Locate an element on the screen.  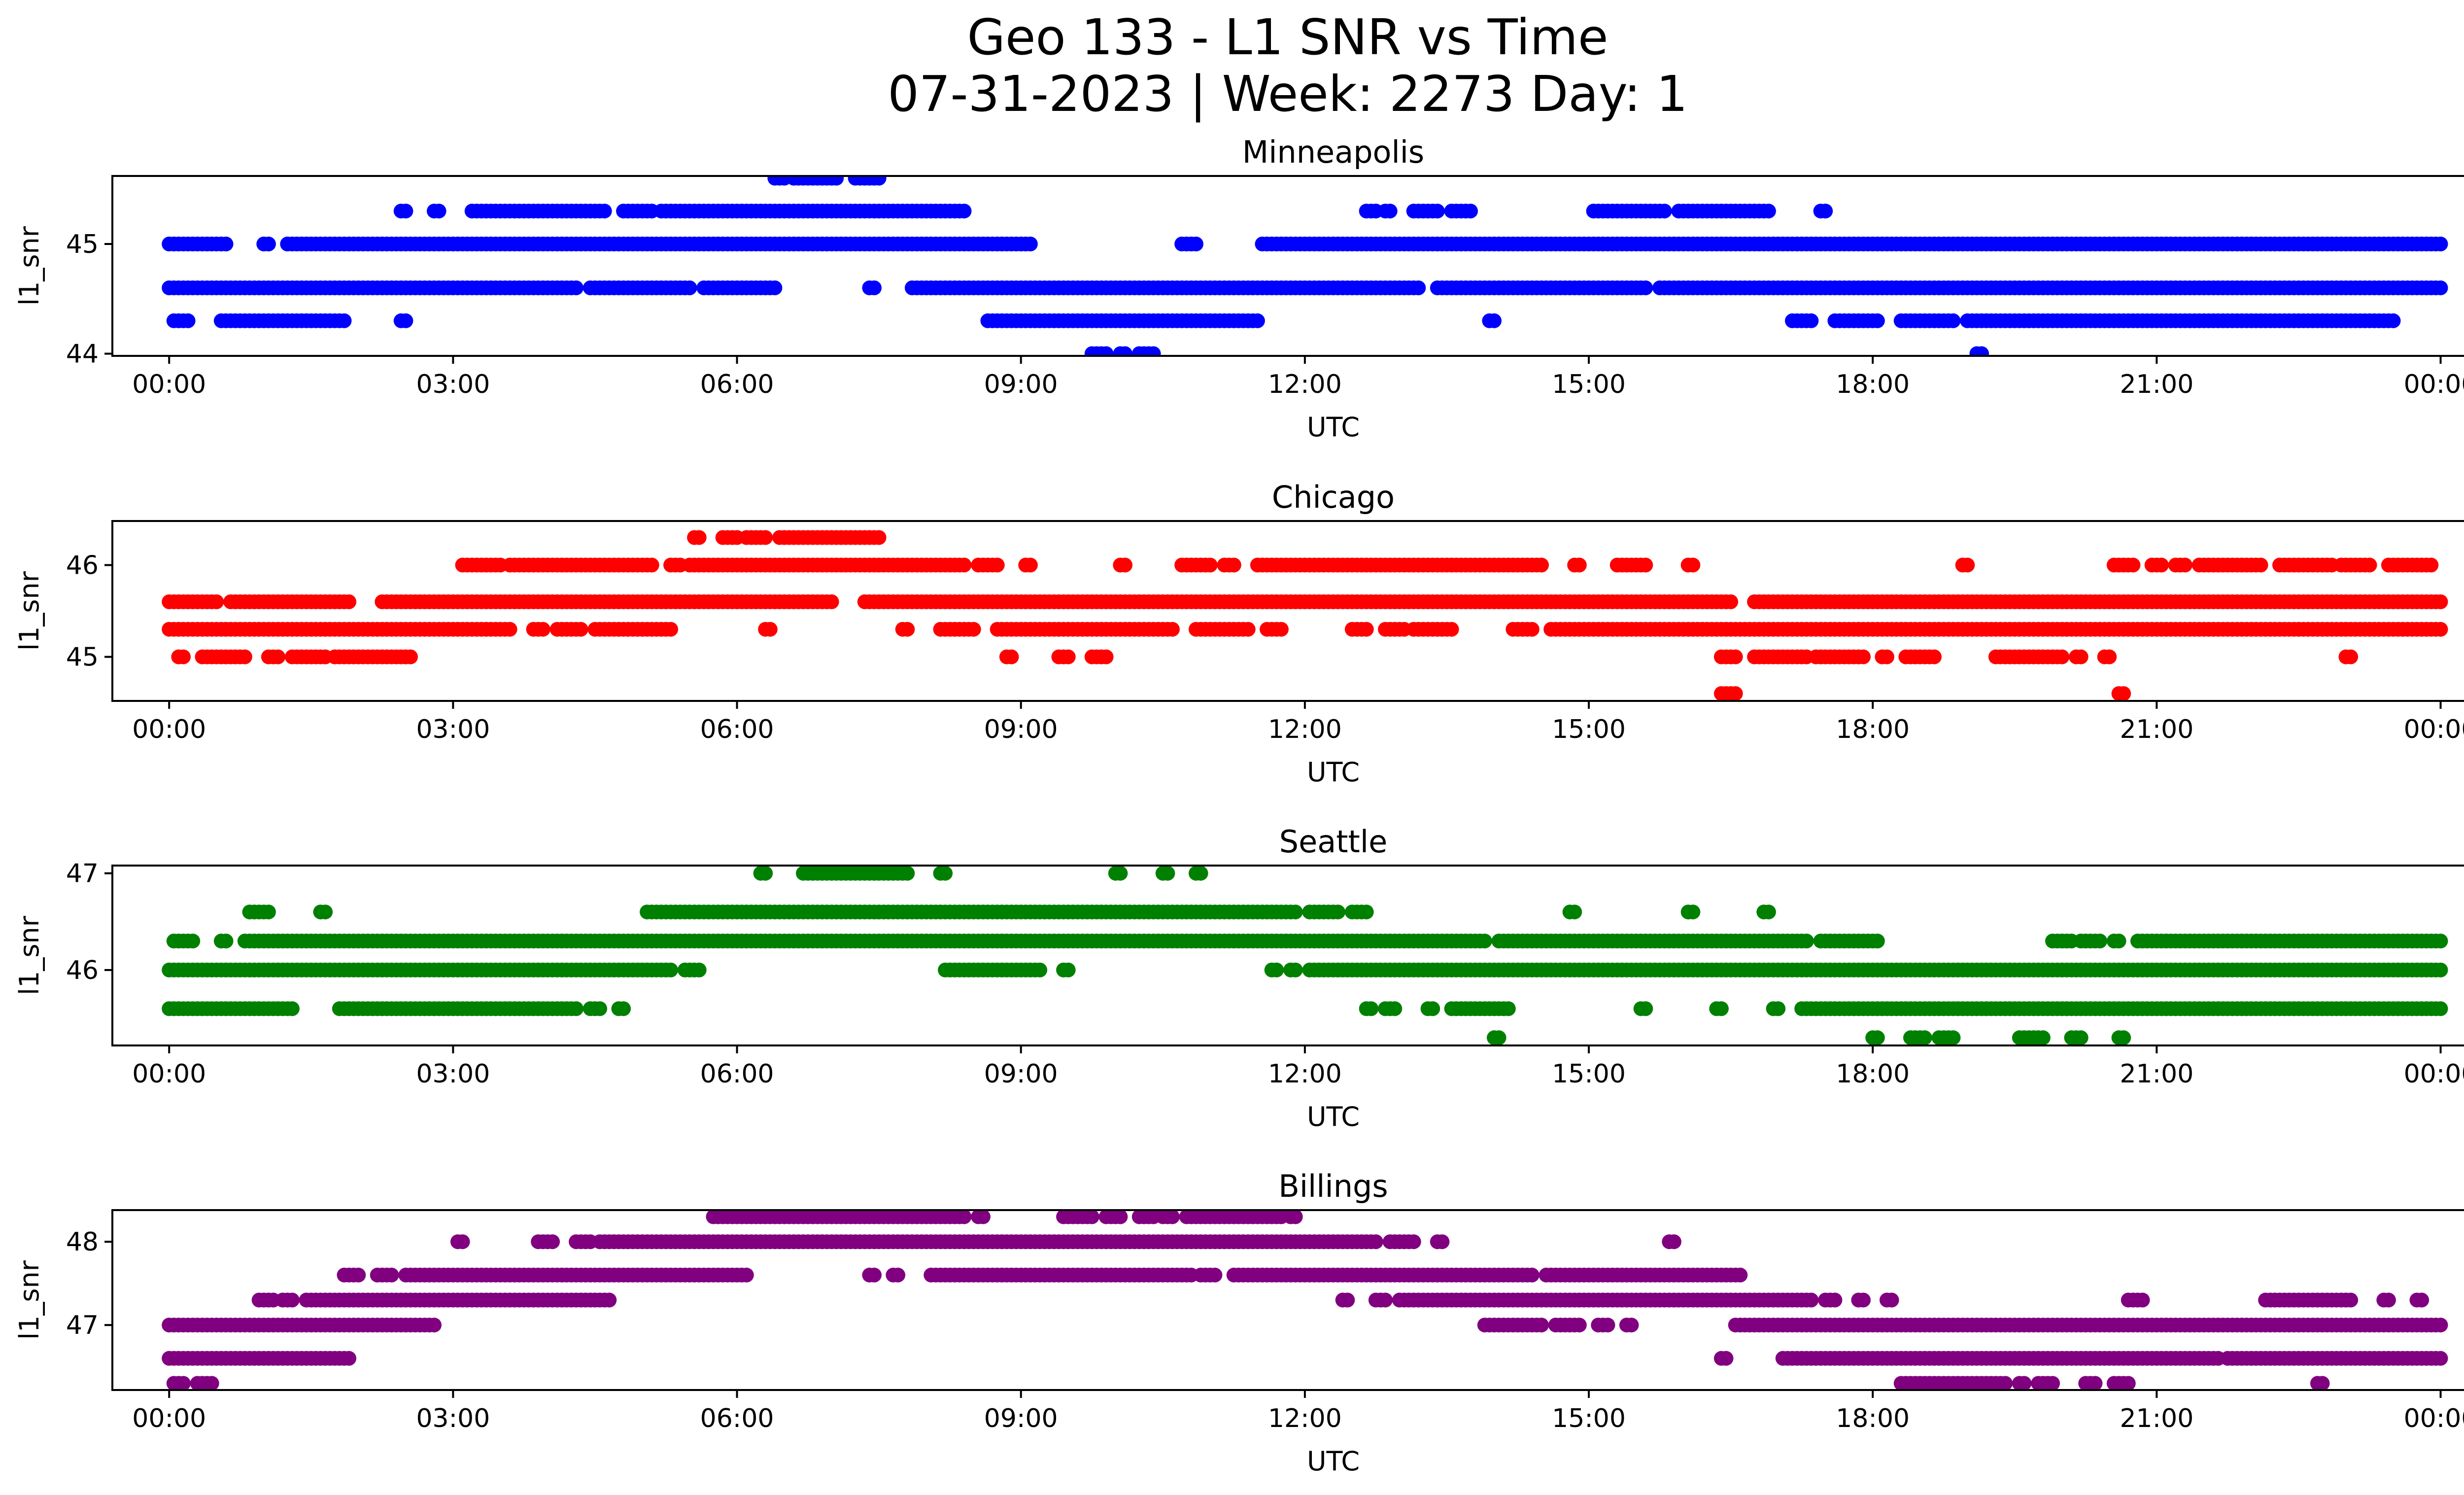
x-tick-label: 03:00 is located at coordinates (453, 384).